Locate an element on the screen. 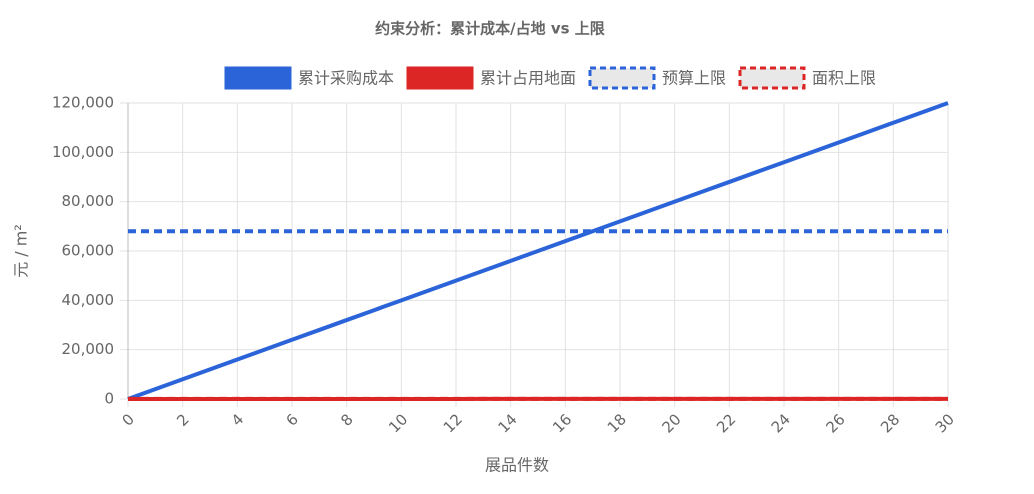 The height and width of the screenshot is (494, 1034). chart-title: 约束分析：累计成本/占地 vs 上限 is located at coordinates (490, 29).